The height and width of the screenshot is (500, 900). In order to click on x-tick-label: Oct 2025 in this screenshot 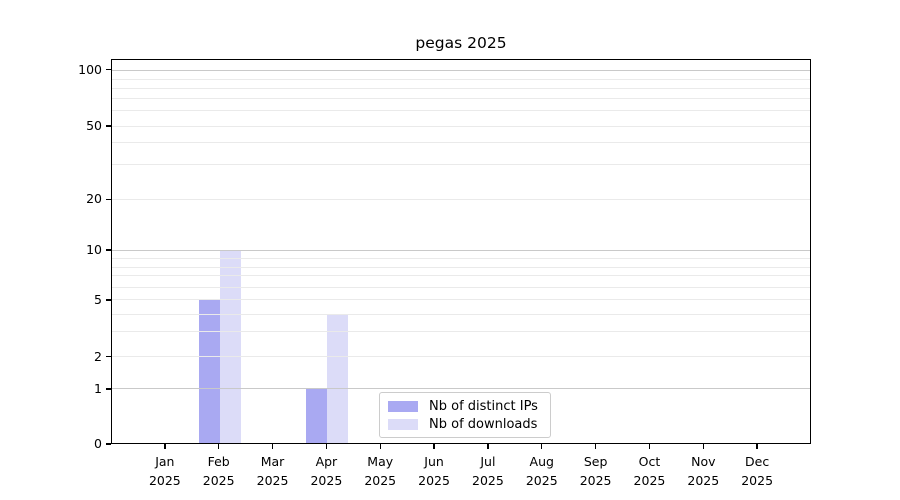, I will do `click(649, 471)`.